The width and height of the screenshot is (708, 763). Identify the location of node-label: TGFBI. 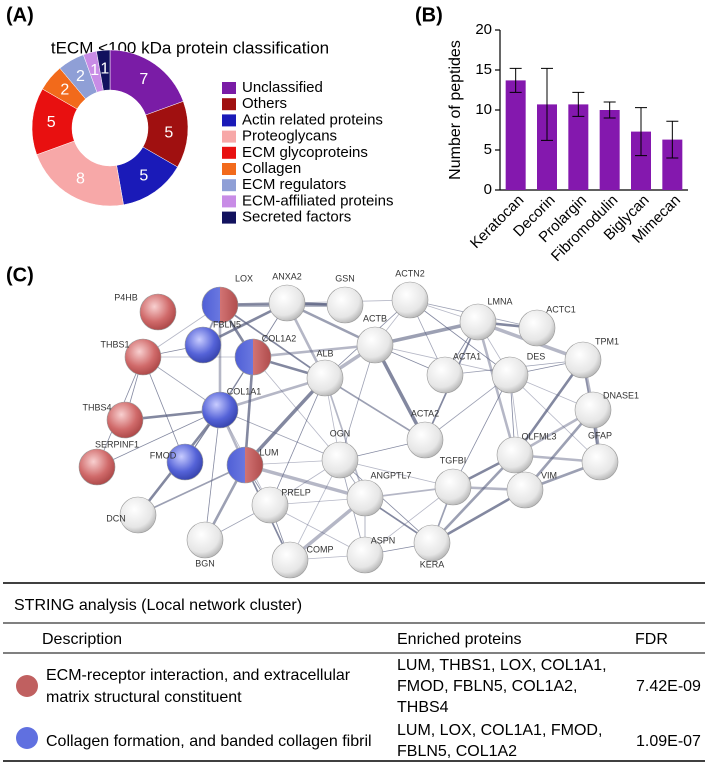
(453, 460).